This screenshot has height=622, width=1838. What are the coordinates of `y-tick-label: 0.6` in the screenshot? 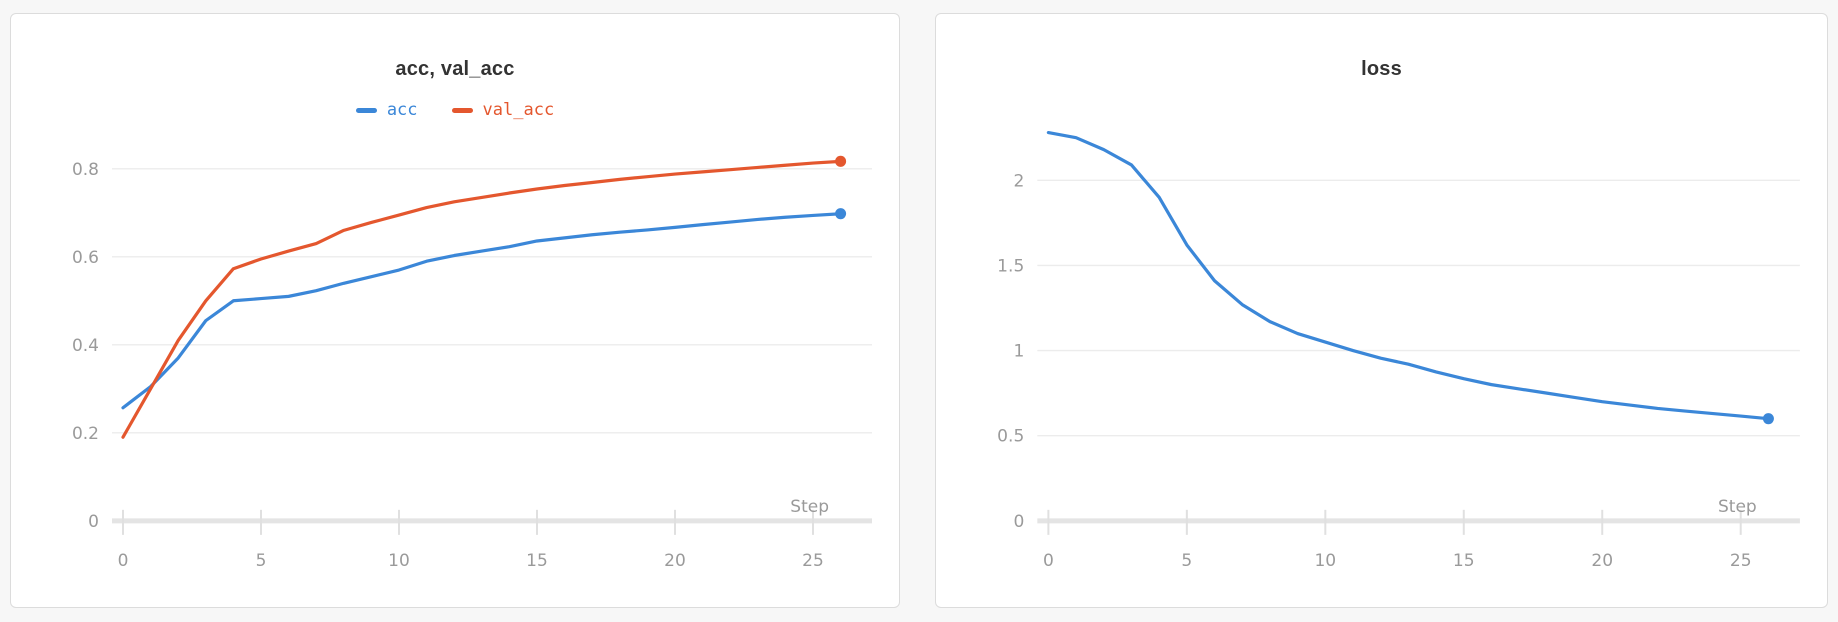 It's located at (85, 258).